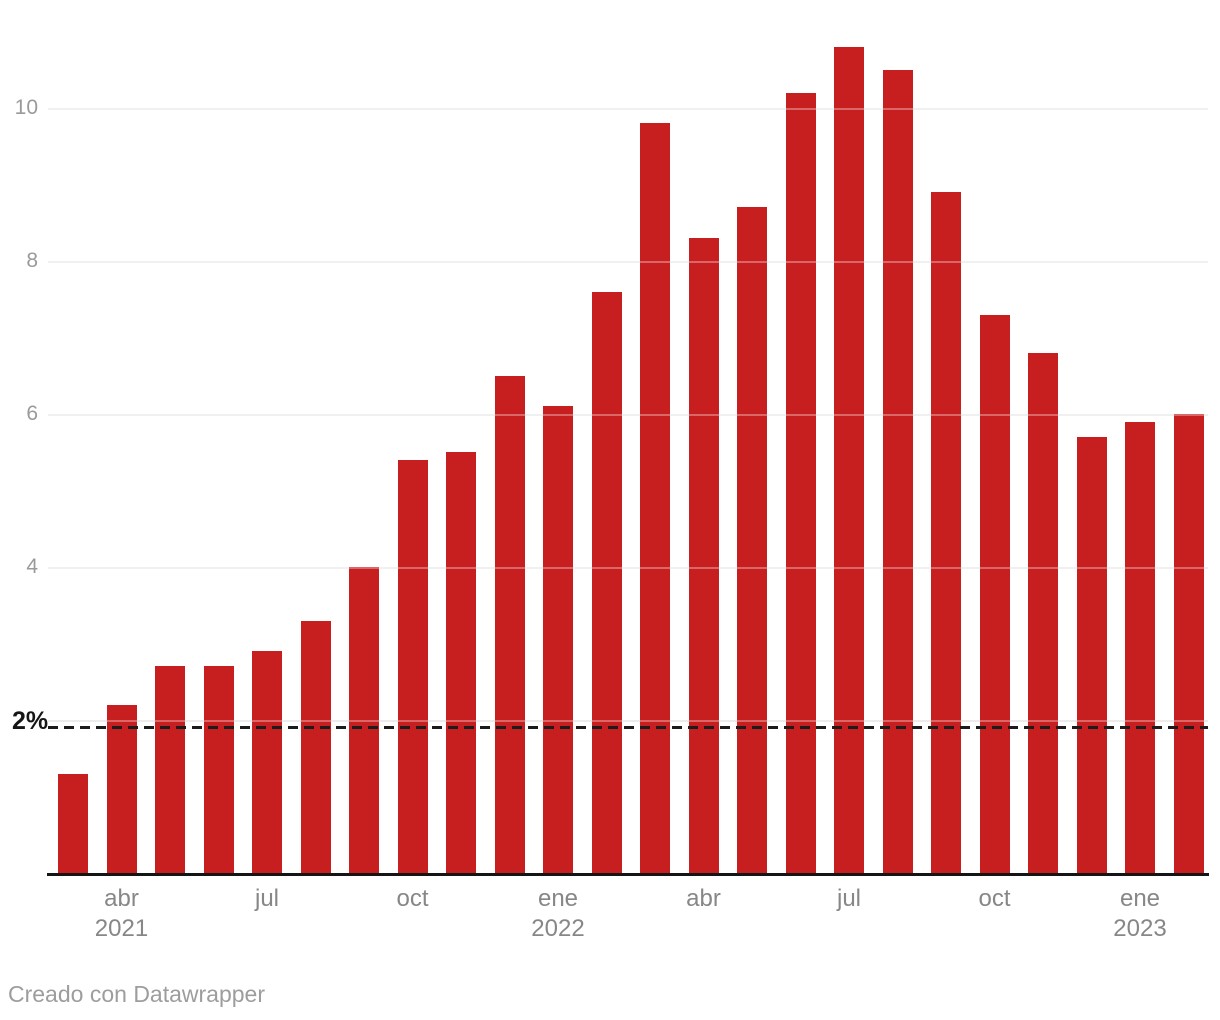  What do you see at coordinates (849, 460) in the screenshot?
I see `bar-jul-2022` at bounding box center [849, 460].